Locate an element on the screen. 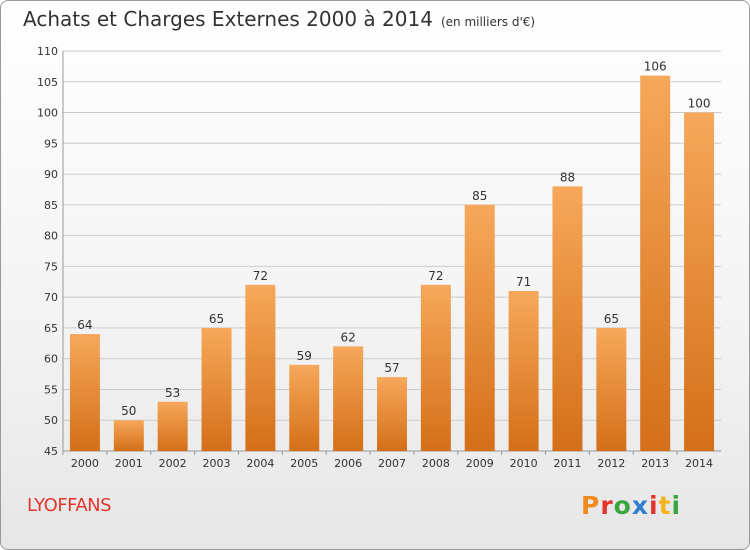 The image size is (750, 550). data-label-2007: 57 is located at coordinates (391, 368).